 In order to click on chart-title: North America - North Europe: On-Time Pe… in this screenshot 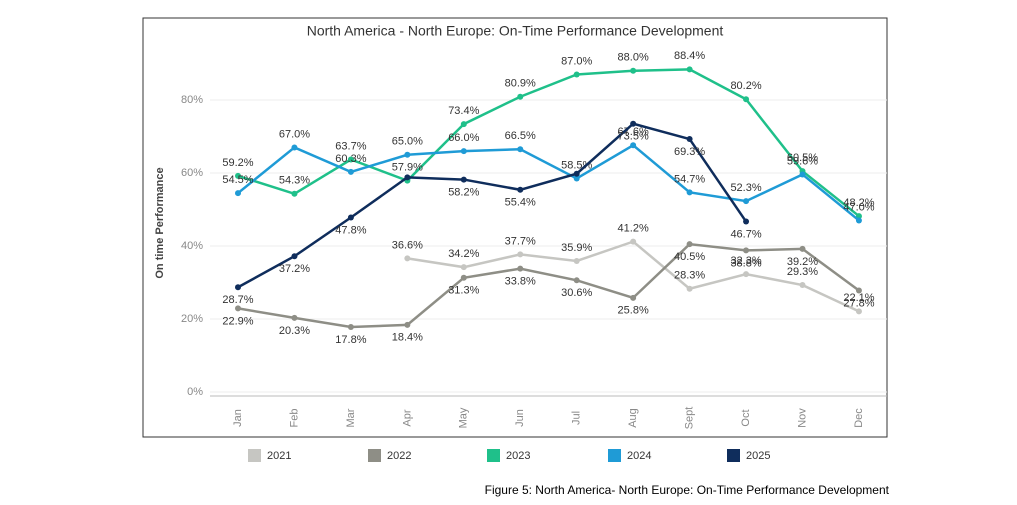, I will do `click(515, 31)`.